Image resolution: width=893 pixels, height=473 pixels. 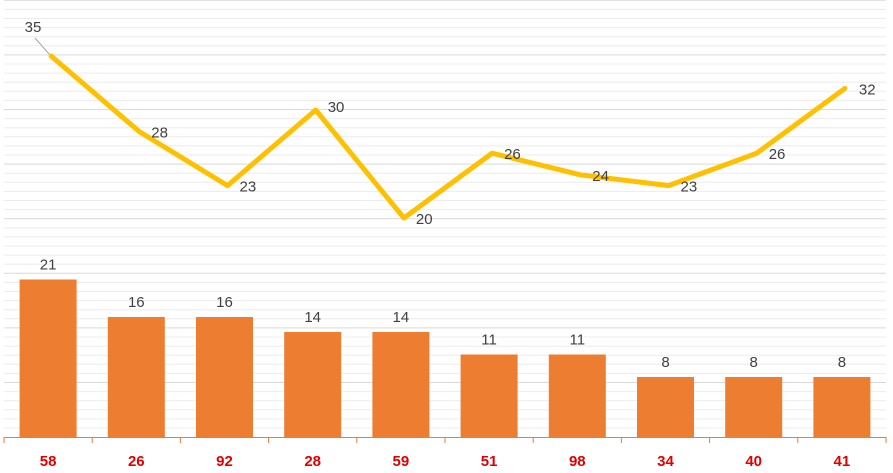 What do you see at coordinates (224, 461) in the screenshot?
I see `x-tick-label: 92` at bounding box center [224, 461].